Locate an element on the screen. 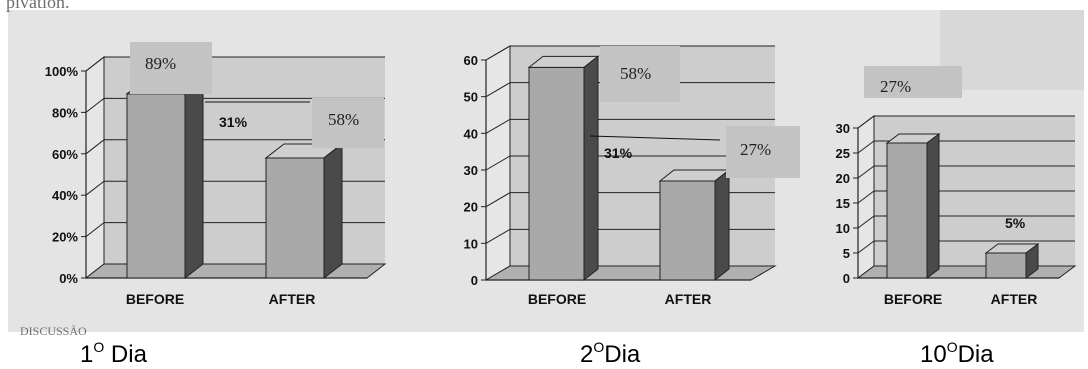  caption-number: 1 is located at coordinates (86, 354).